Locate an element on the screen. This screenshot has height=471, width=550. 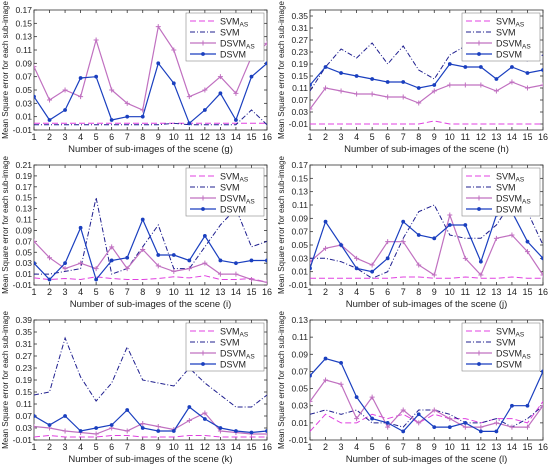
y-tick-label: 0.11 is located at coordinates (24, 50).